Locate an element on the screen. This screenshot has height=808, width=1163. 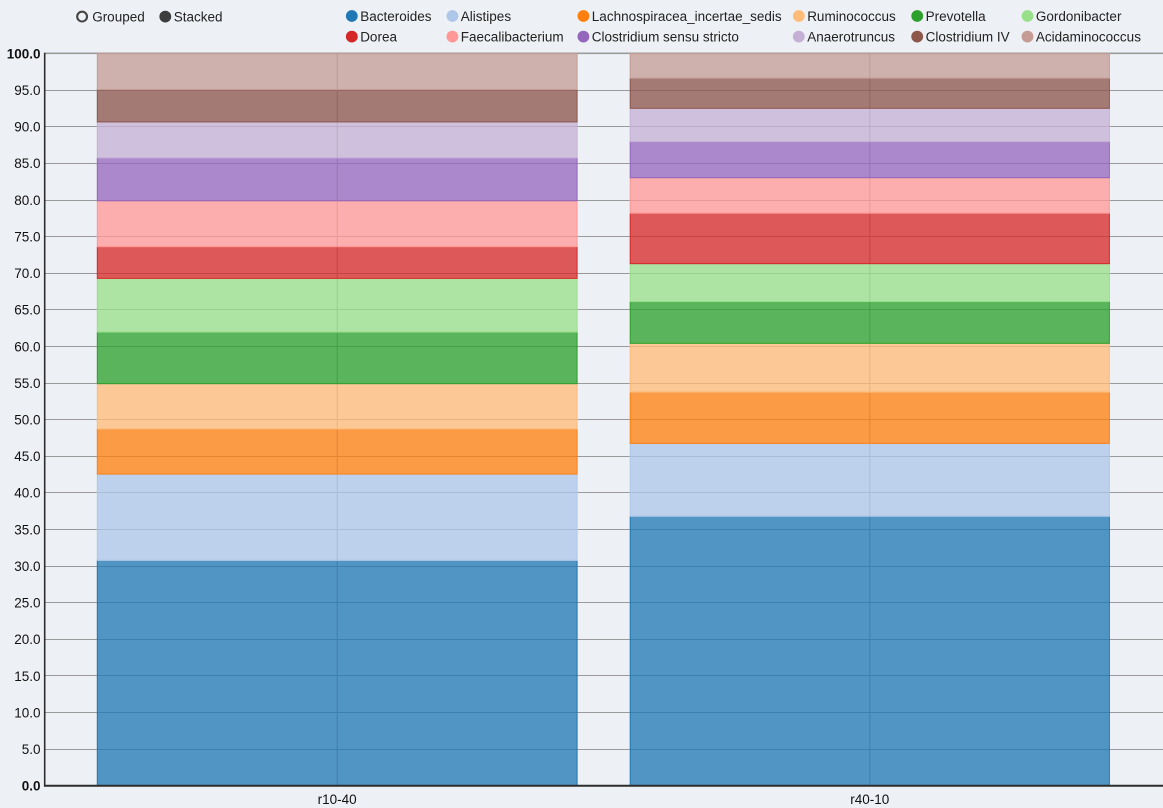
svg-text: 75.0 is located at coordinates (27, 236).